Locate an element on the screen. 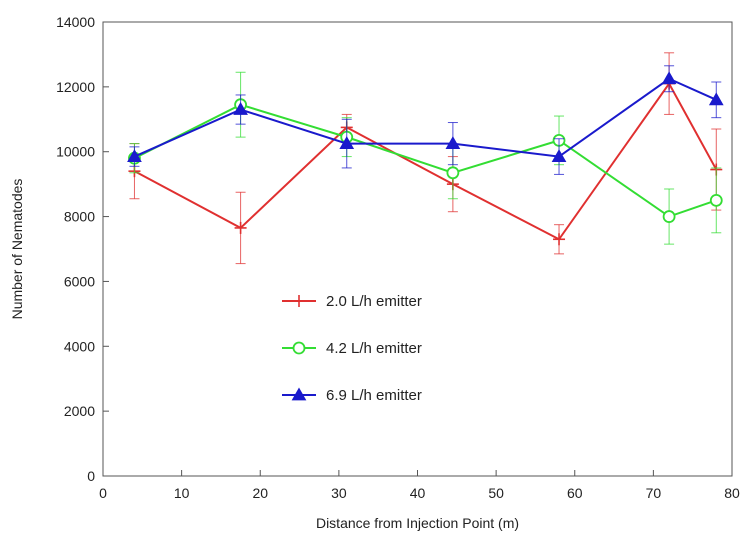  x-tick-label: 80 is located at coordinates (732, 493).